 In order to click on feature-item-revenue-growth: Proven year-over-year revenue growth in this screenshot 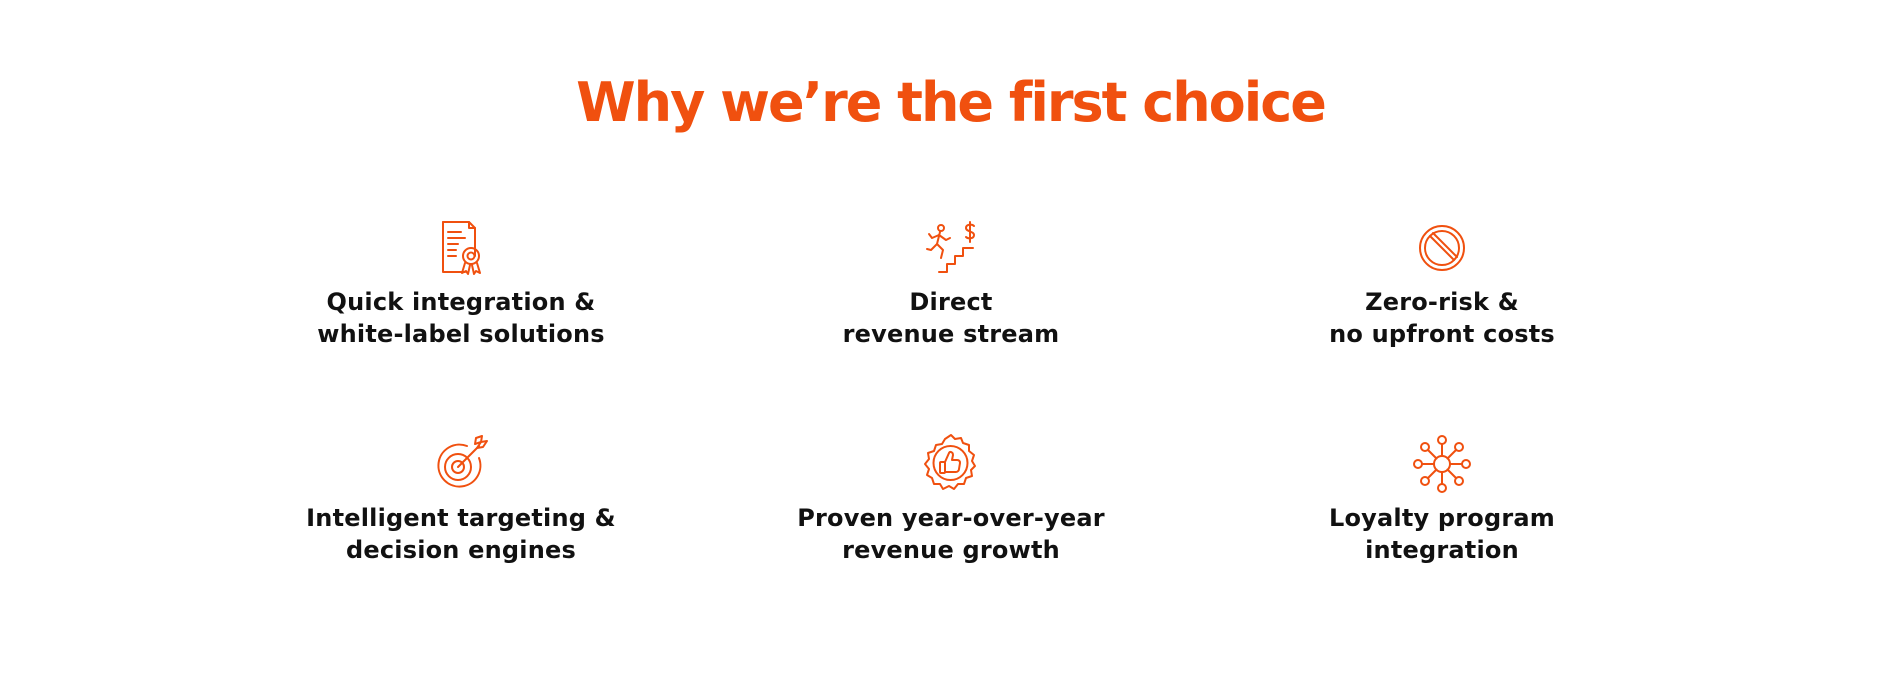, I will do `click(951, 500)`.